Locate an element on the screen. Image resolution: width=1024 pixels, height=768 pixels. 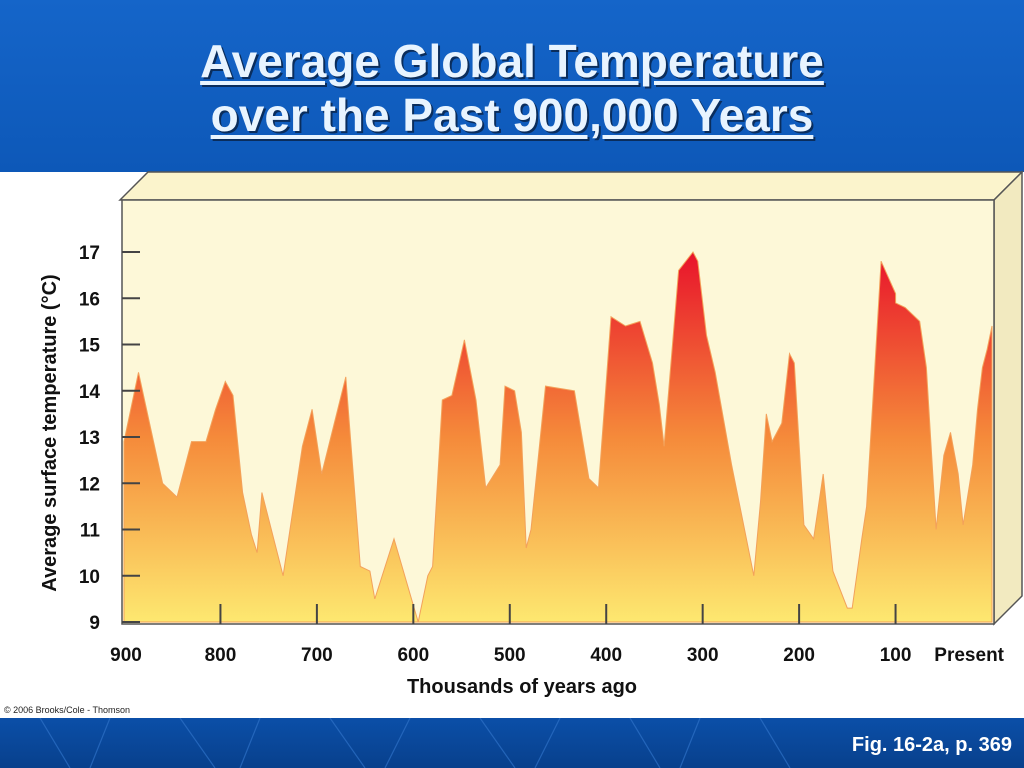
y-tick-label: 11 is located at coordinates (90, 531).